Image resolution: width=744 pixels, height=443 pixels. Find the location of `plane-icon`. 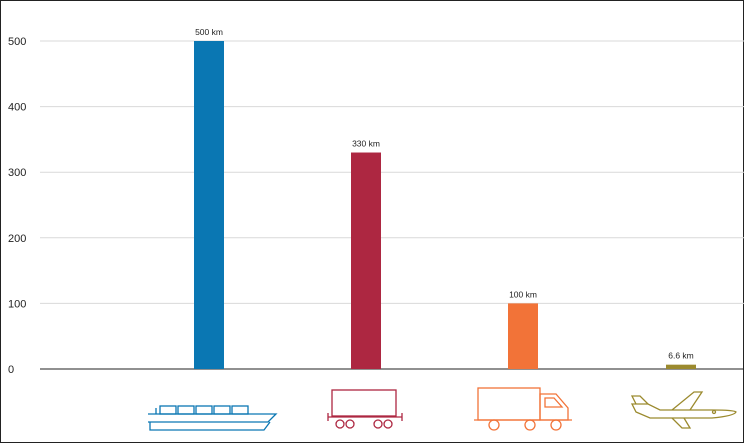

plane-icon is located at coordinates (683, 410).